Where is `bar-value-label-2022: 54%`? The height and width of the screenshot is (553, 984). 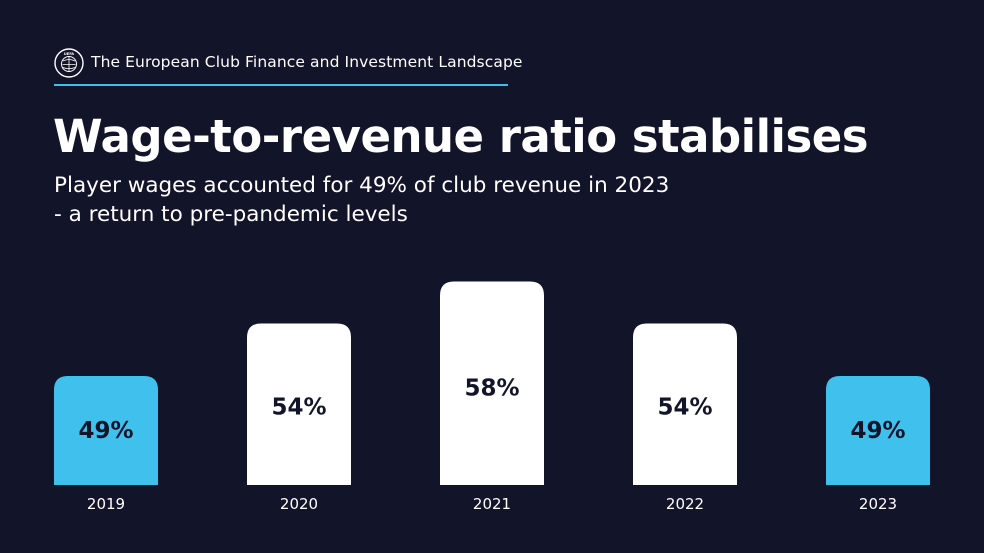
bar-value-label-2022: 54% is located at coordinates (684, 407).